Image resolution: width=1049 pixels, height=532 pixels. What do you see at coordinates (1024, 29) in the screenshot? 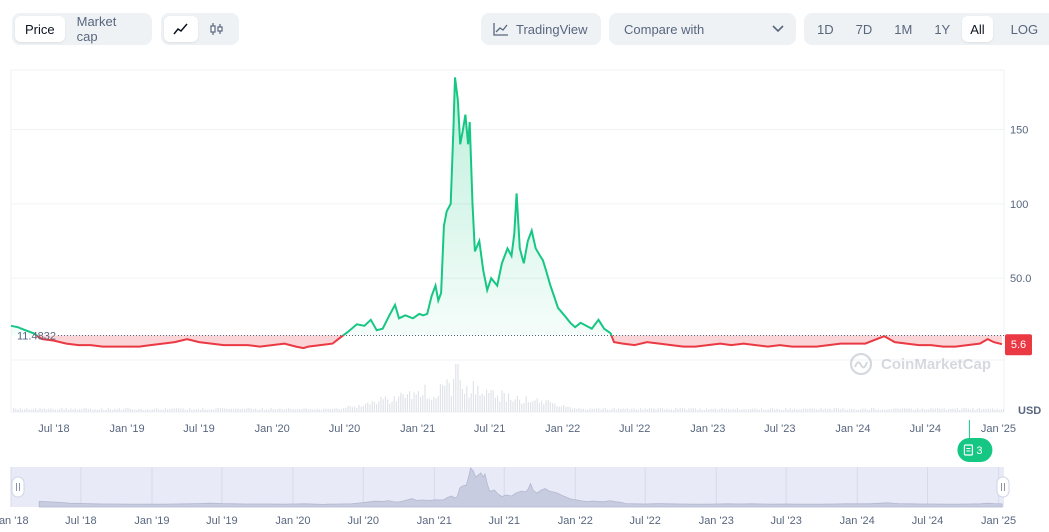
I see `log-scale-toggle: LOG` at bounding box center [1024, 29].